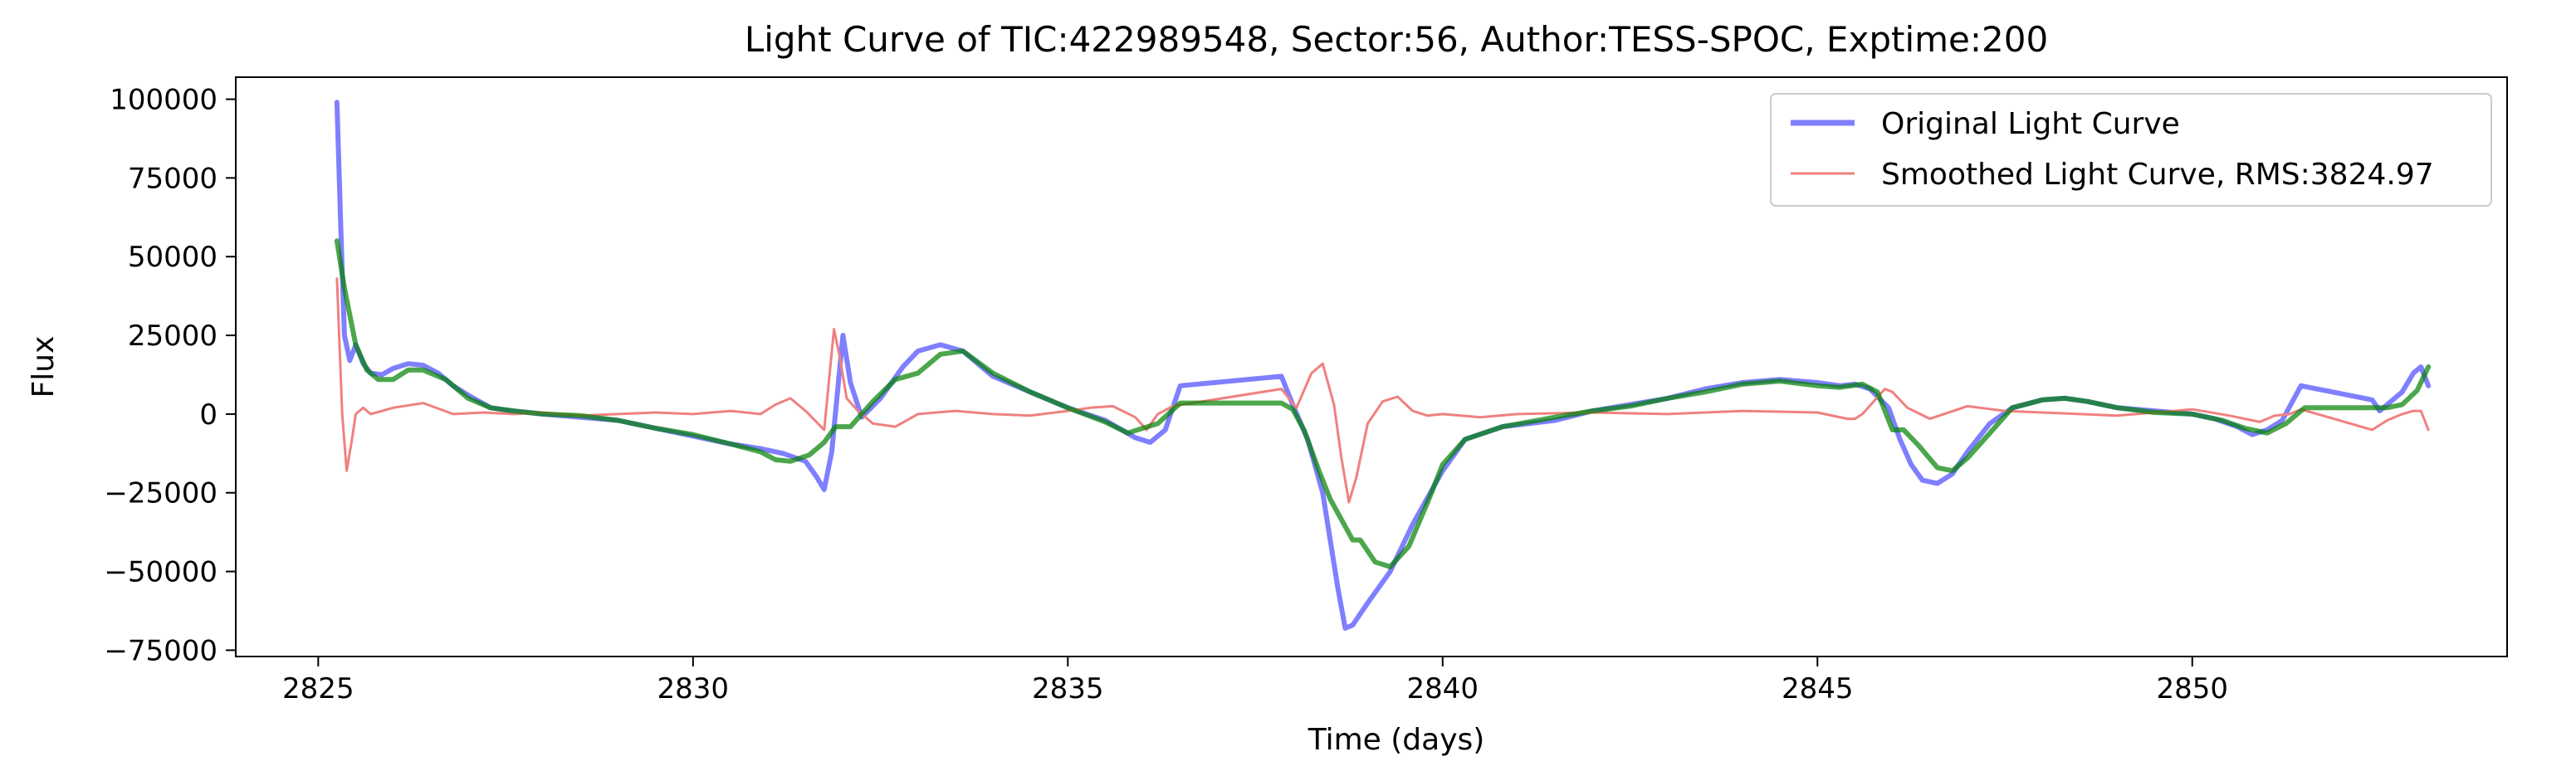  What do you see at coordinates (161, 493) in the screenshot?
I see `y-tick-label: −25000` at bounding box center [161, 493].